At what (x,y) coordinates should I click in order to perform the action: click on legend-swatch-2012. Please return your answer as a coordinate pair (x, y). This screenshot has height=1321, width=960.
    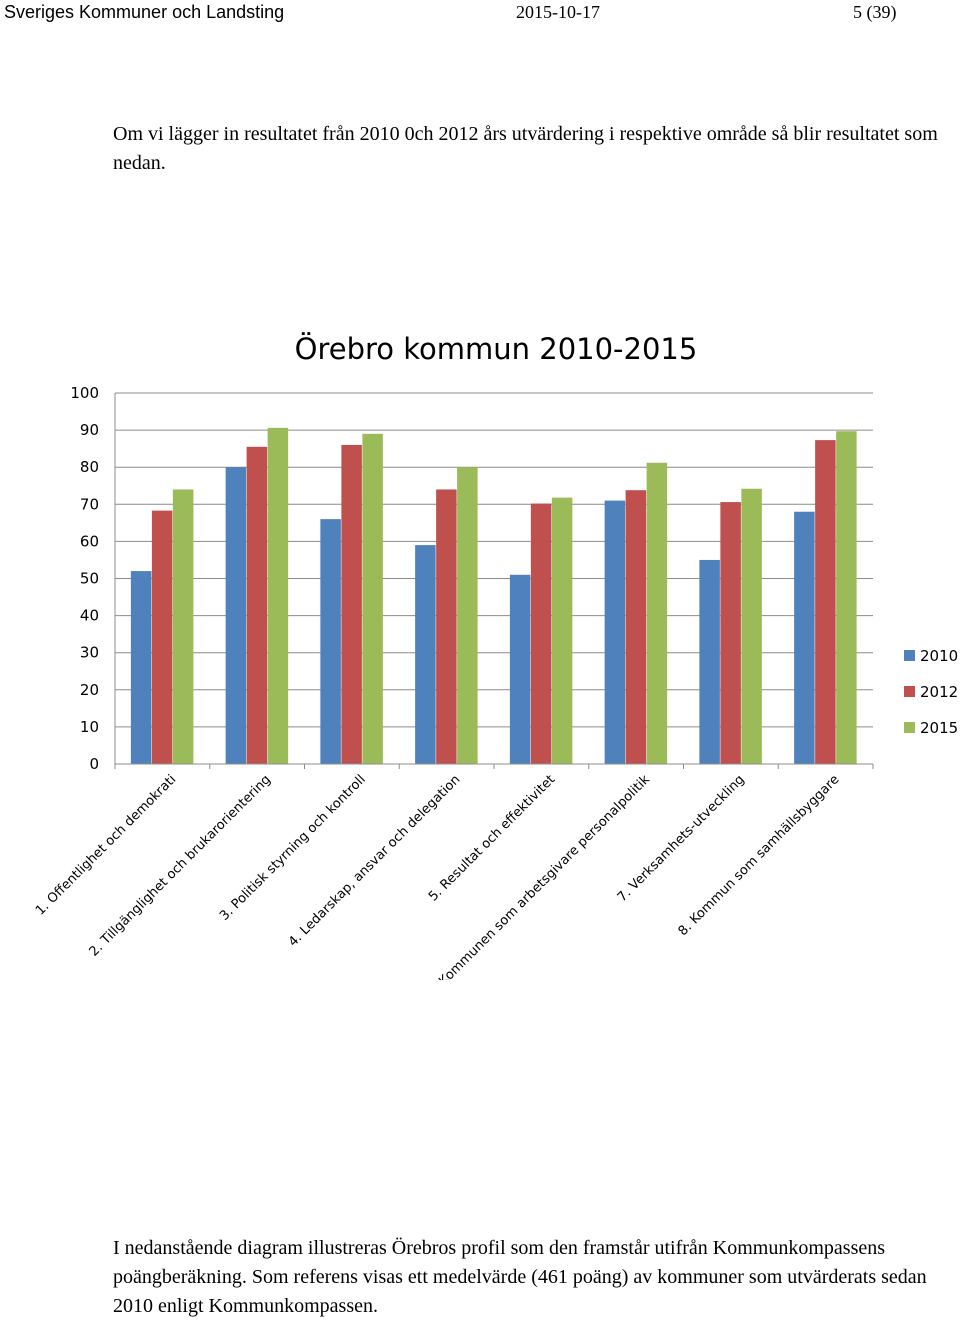
    Looking at the image, I should click on (909, 691).